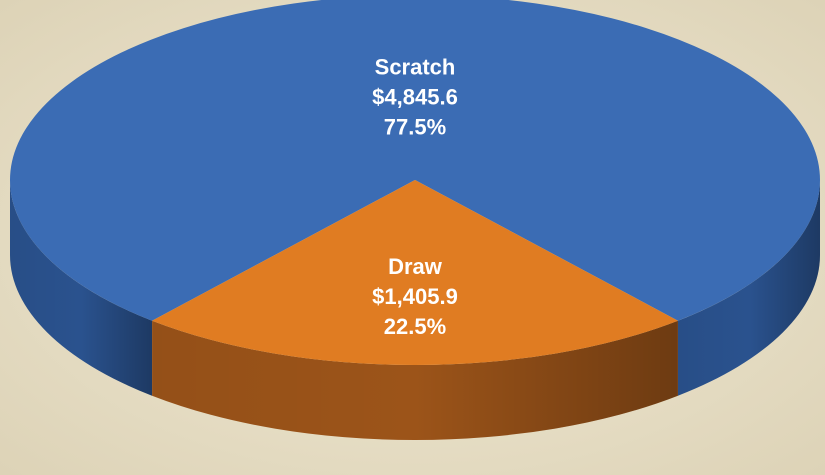 The image size is (825, 475). I want to click on value-label: $4,845.6, so click(415, 96).